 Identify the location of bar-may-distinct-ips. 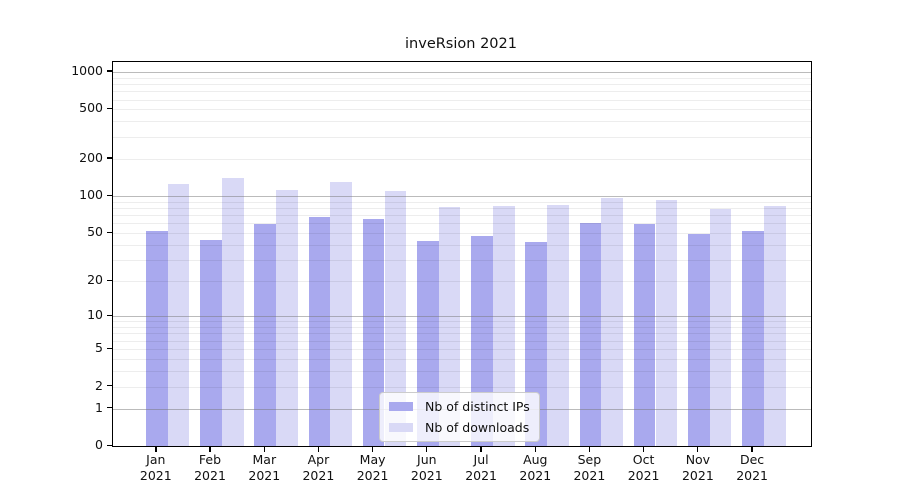
(373, 332).